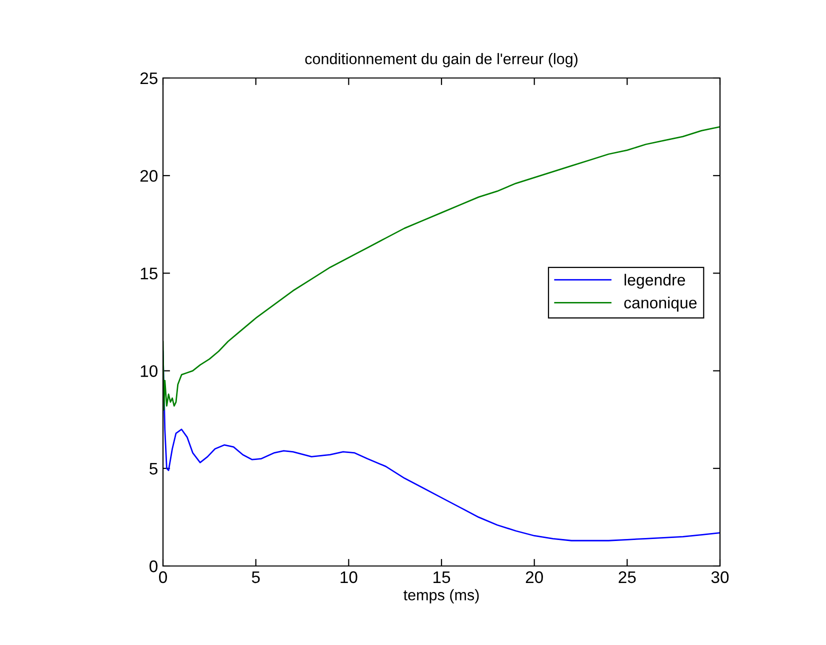 This screenshot has height=645, width=826. Describe the element at coordinates (163, 577) in the screenshot. I see `x-tick-label: 0` at that location.